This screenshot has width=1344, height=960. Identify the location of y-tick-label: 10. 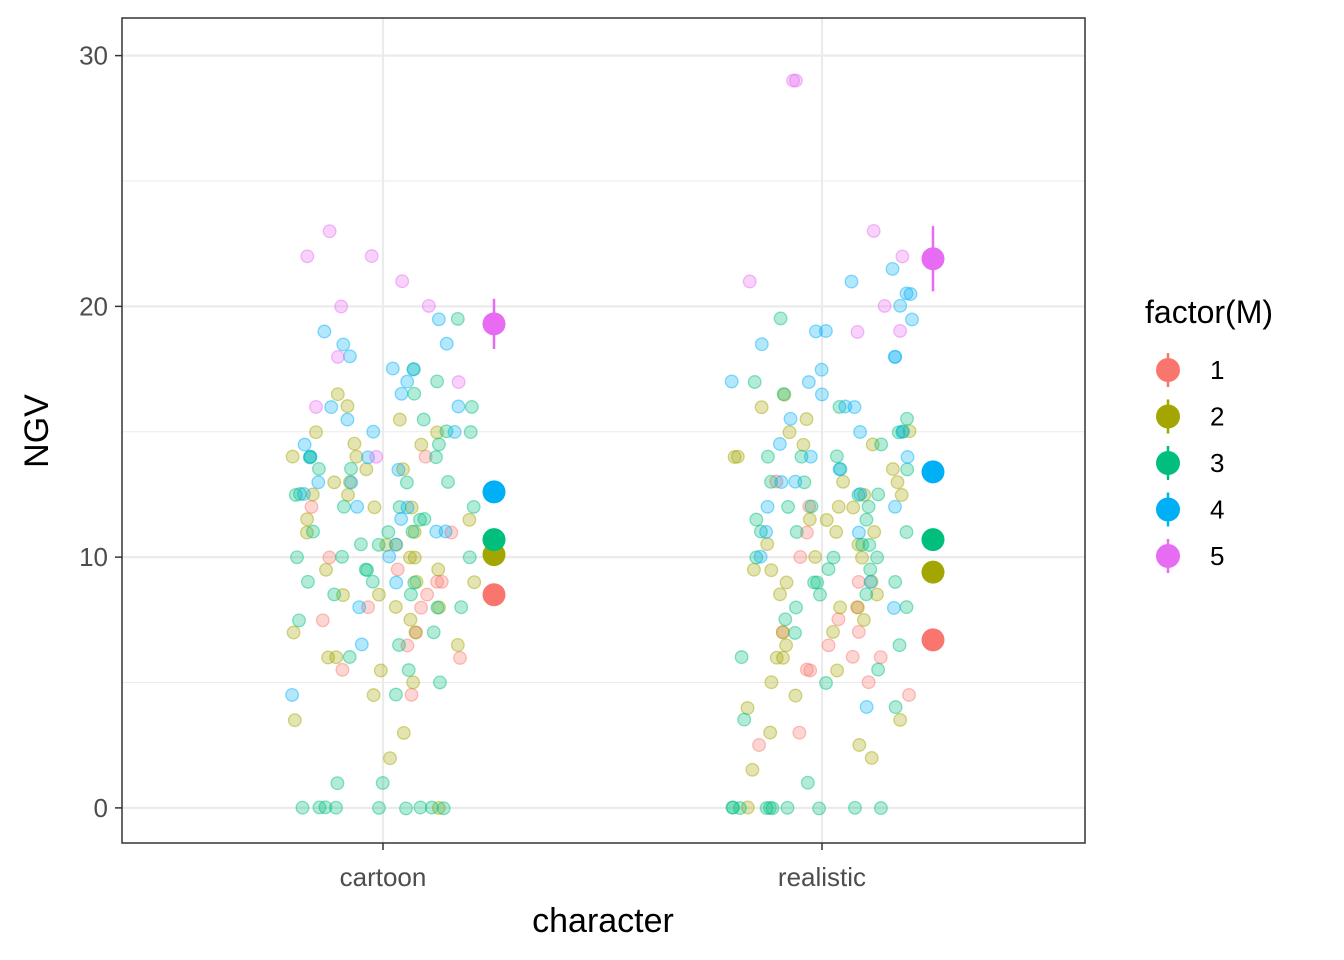
(93, 557).